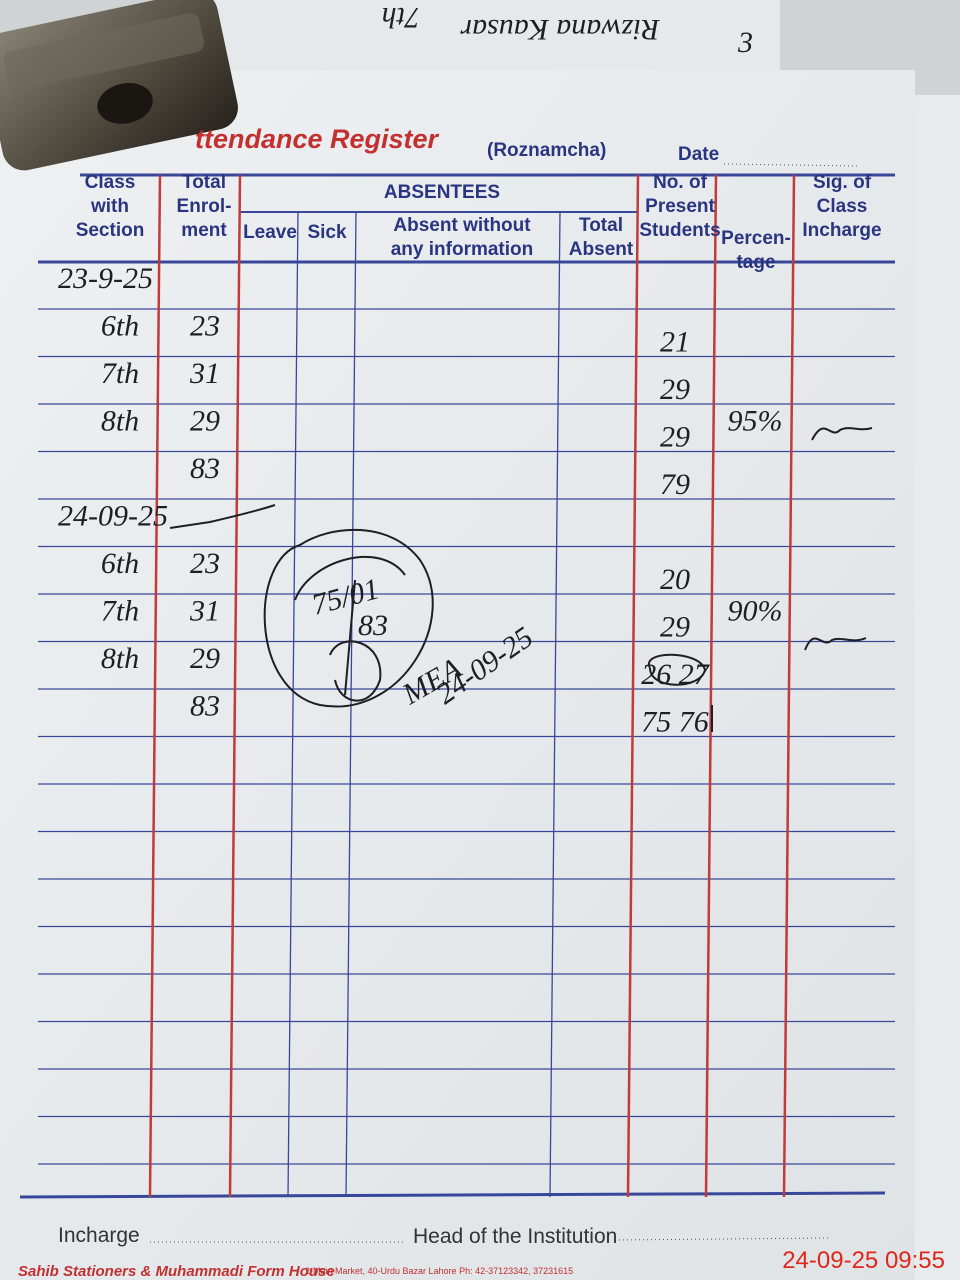  What do you see at coordinates (675, 342) in the screenshot?
I see `cell-present: 21` at bounding box center [675, 342].